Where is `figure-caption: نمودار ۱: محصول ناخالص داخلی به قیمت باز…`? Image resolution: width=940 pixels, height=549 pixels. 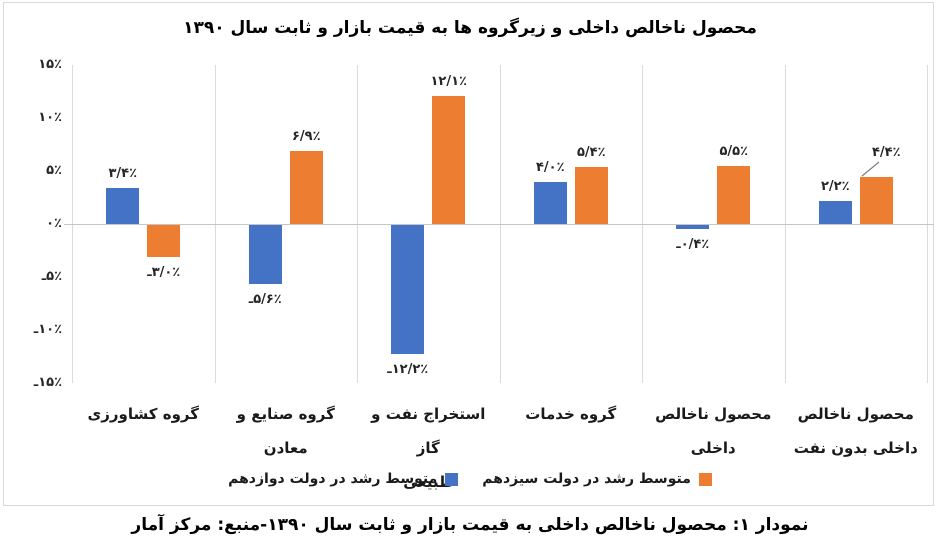
figure-caption: نمودار ۱: محصول ناخالص داخلی به قیمت باز… is located at coordinates (470, 525).